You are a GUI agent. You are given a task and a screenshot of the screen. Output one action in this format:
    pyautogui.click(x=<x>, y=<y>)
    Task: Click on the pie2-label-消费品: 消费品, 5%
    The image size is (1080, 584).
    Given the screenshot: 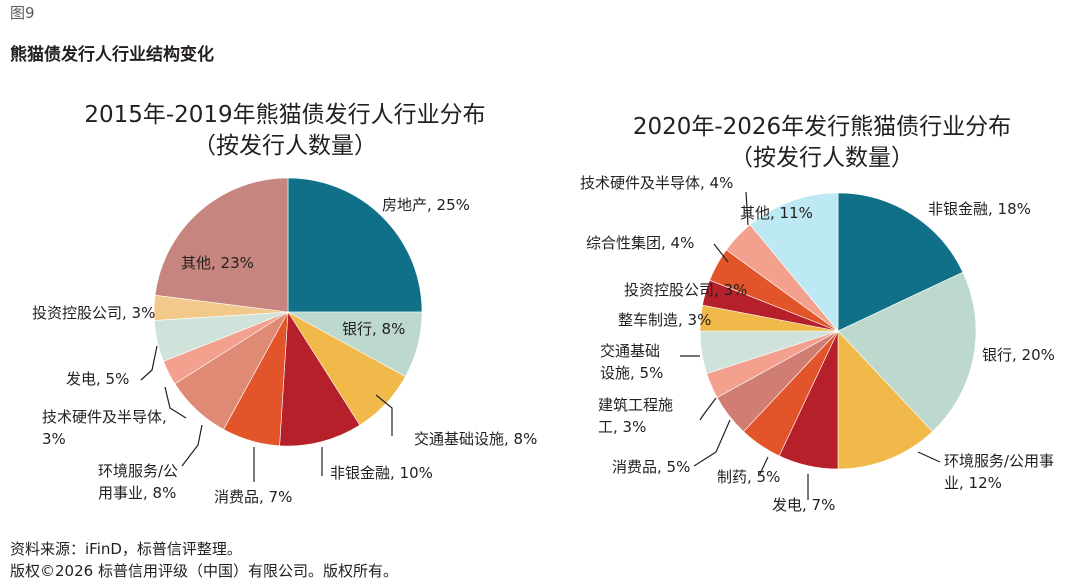 What is the action you would take?
    pyautogui.click(x=651, y=467)
    